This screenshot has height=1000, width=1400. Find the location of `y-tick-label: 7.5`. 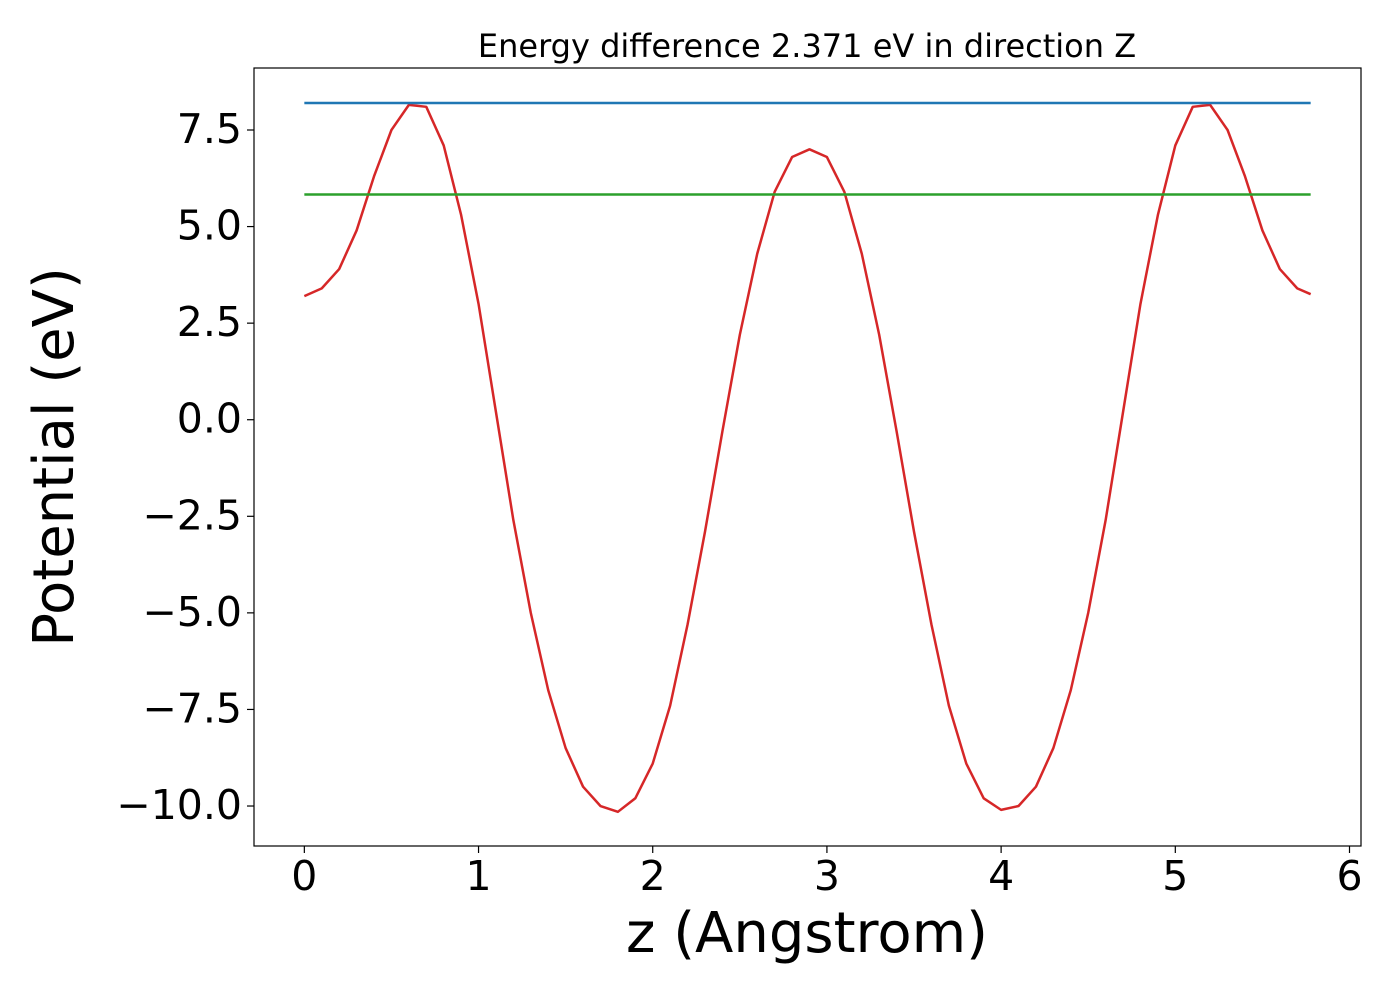

y-tick-label: 7.5 is located at coordinates (209, 129).